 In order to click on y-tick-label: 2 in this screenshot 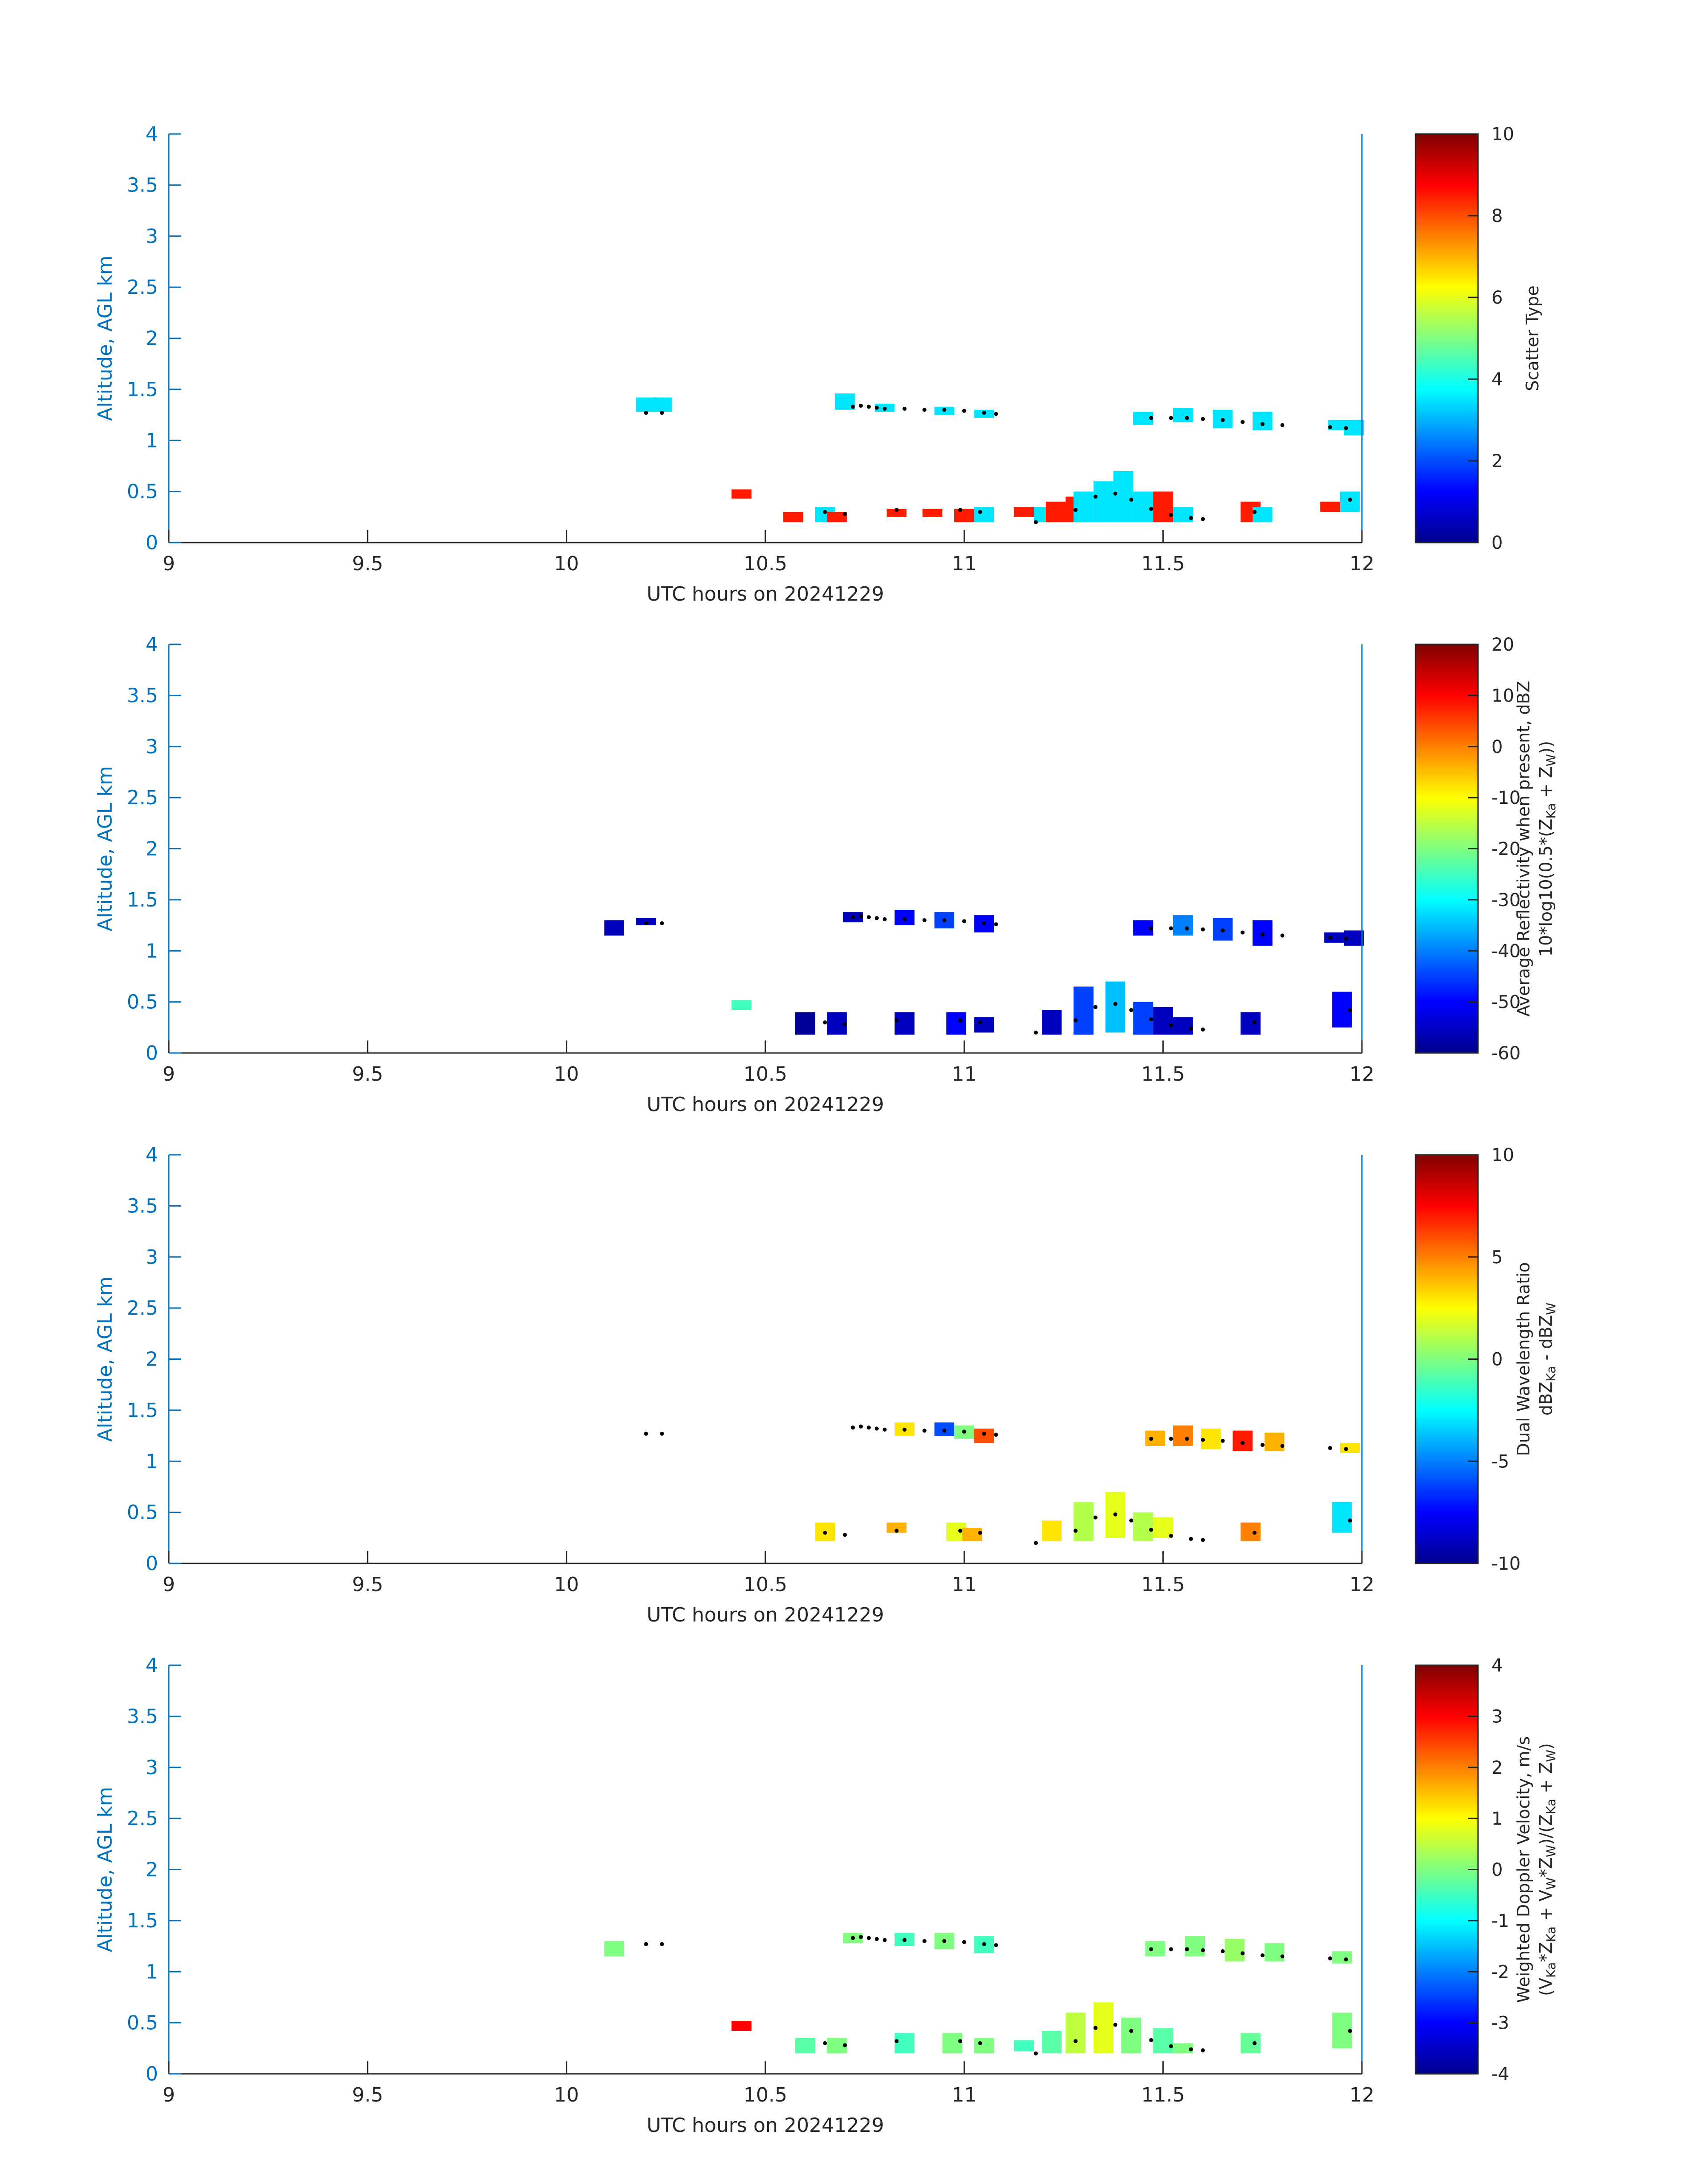, I will do `click(152, 1359)`.